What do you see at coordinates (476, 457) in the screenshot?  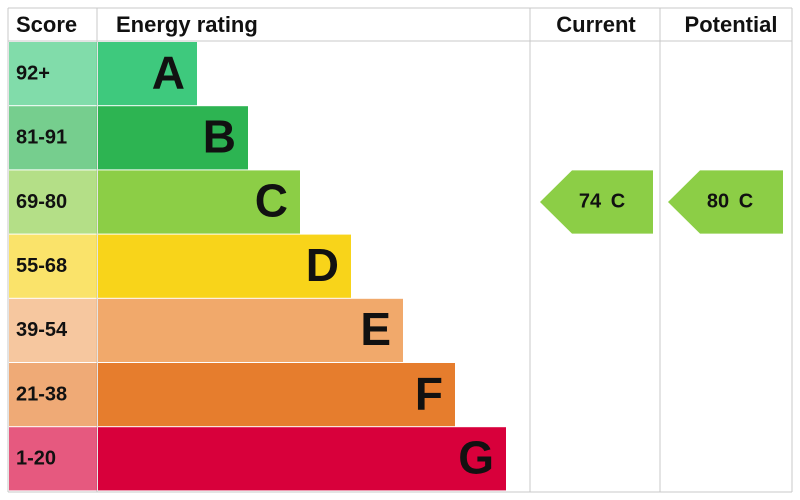 I see `rating-letter: G` at bounding box center [476, 457].